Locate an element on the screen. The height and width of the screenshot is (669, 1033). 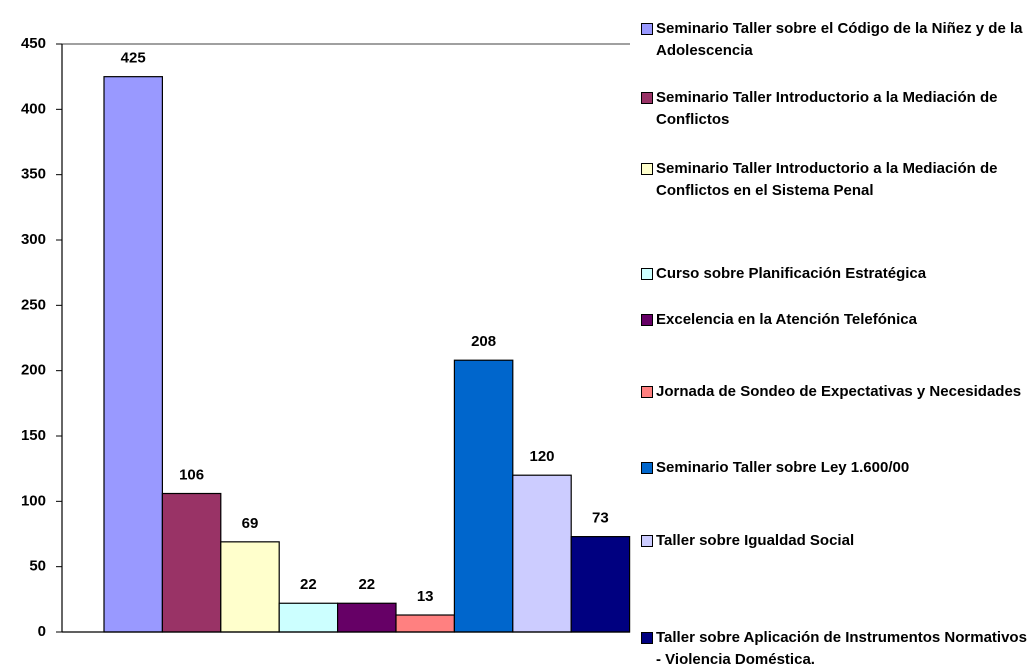
data-label: 425 is located at coordinates (133, 58).